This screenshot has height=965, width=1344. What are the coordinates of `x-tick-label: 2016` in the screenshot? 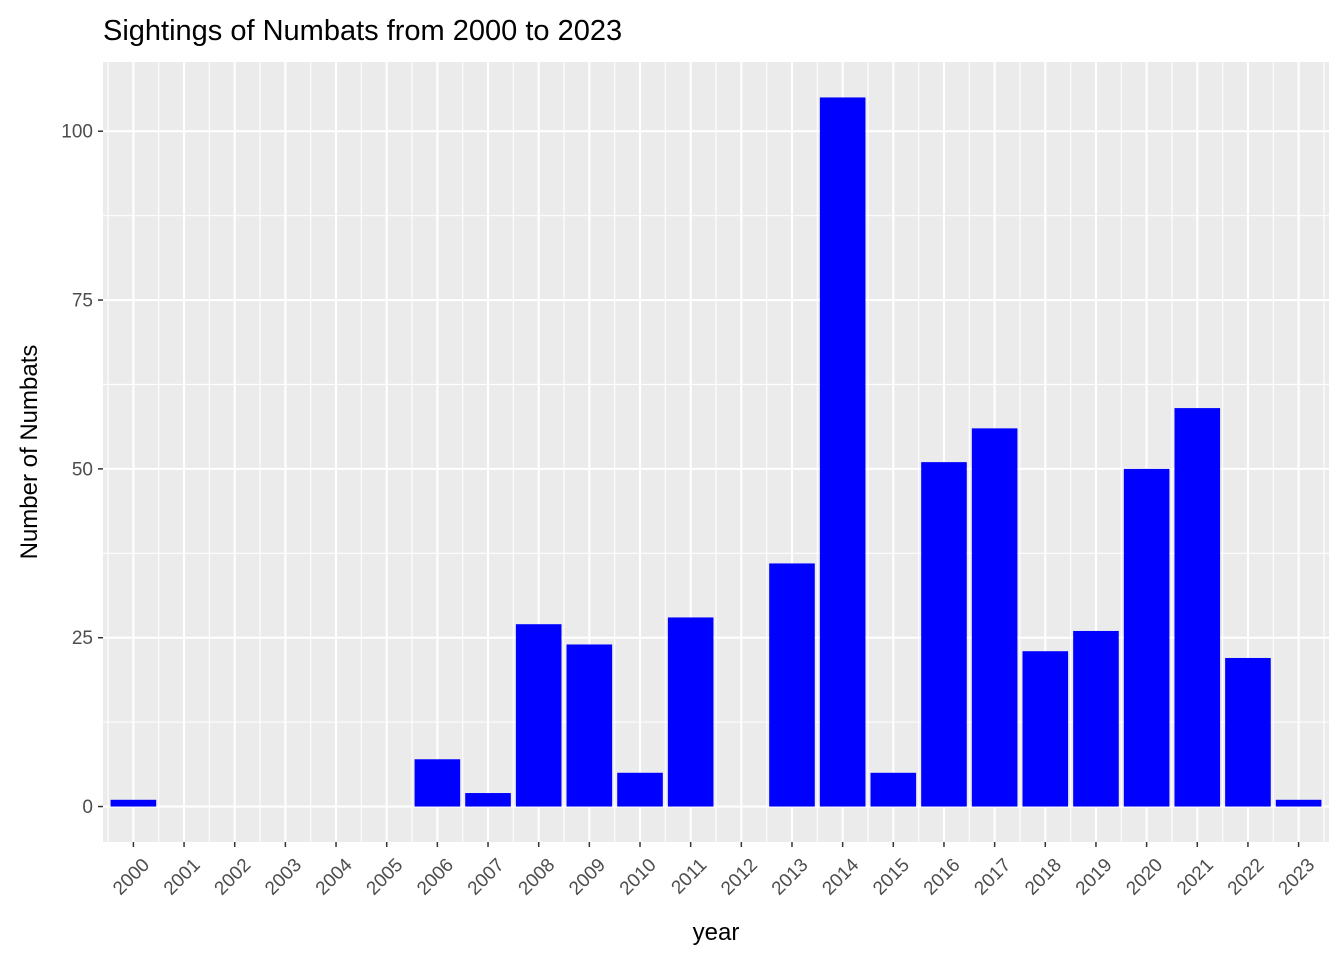 It's located at (942, 877).